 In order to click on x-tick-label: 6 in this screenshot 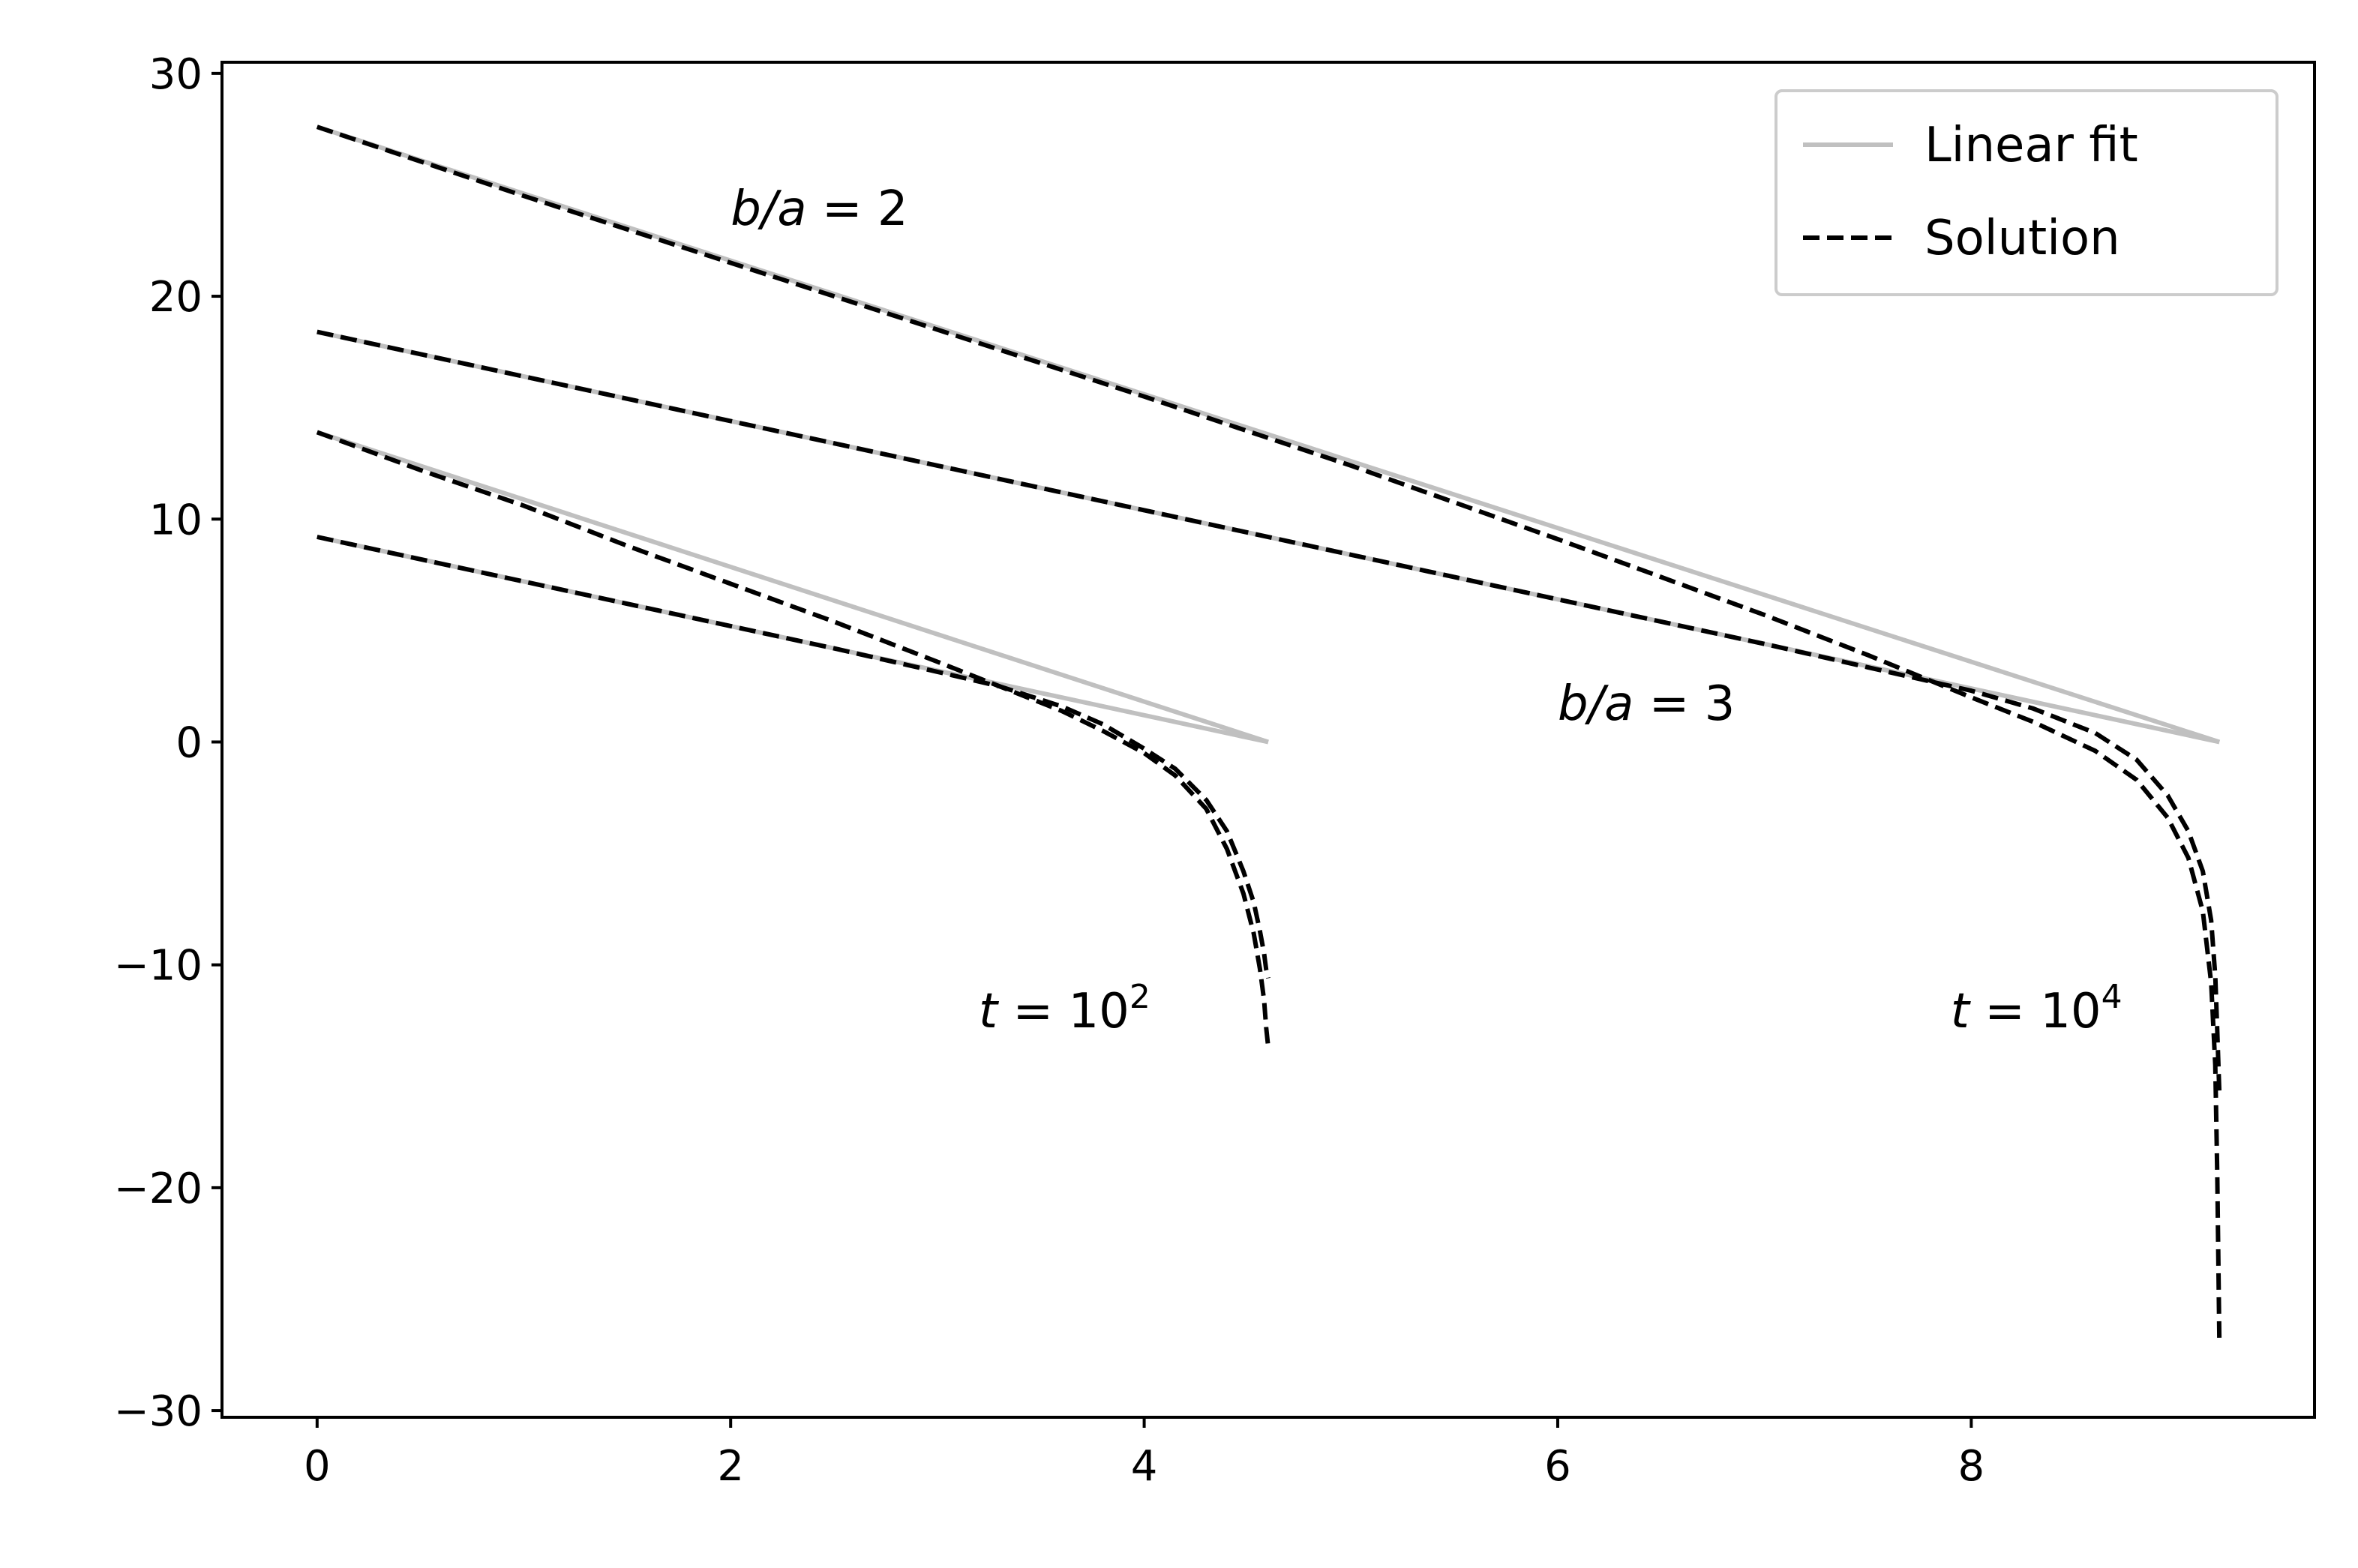, I will do `click(1557, 1467)`.